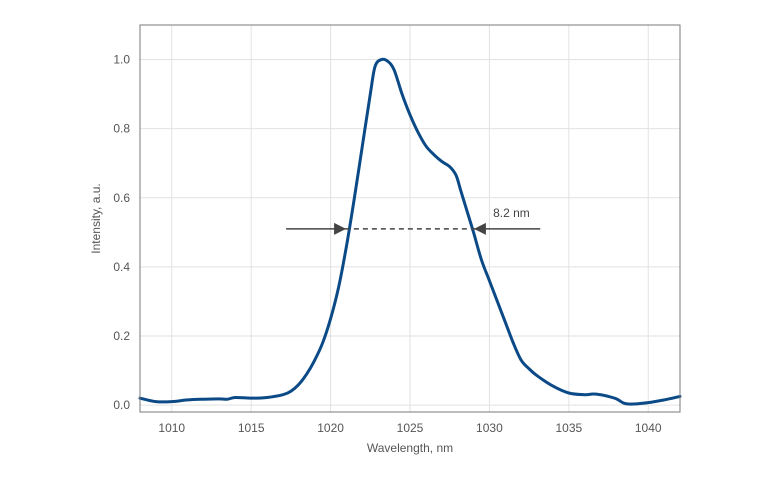  I want to click on y-tick-label: 0.0, so click(121, 405).